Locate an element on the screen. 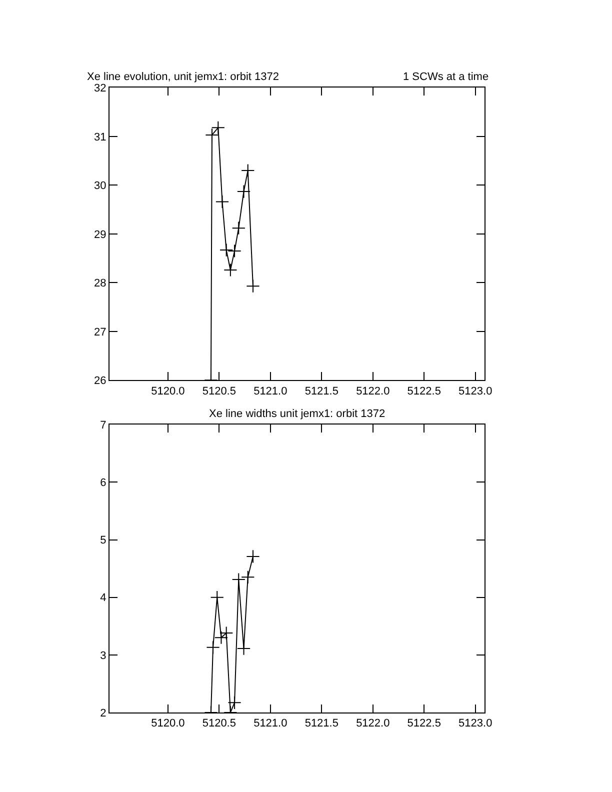  y-tick-label: 27 is located at coordinates (100, 332).